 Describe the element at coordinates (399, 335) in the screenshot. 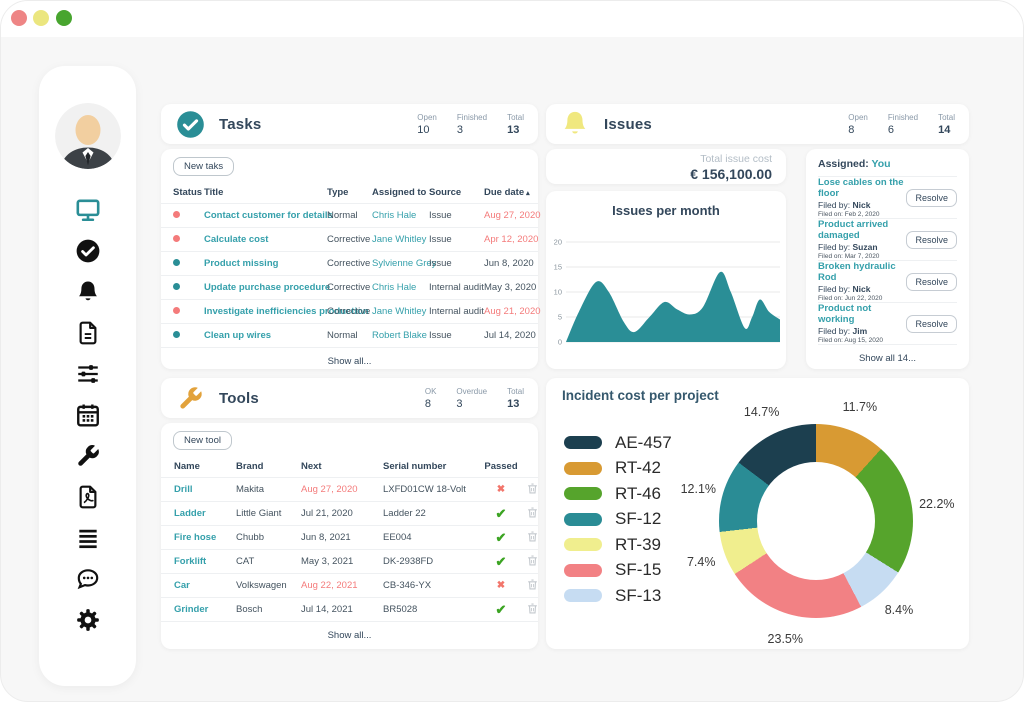

I see `task-assignee-link: Robert Blake` at that location.